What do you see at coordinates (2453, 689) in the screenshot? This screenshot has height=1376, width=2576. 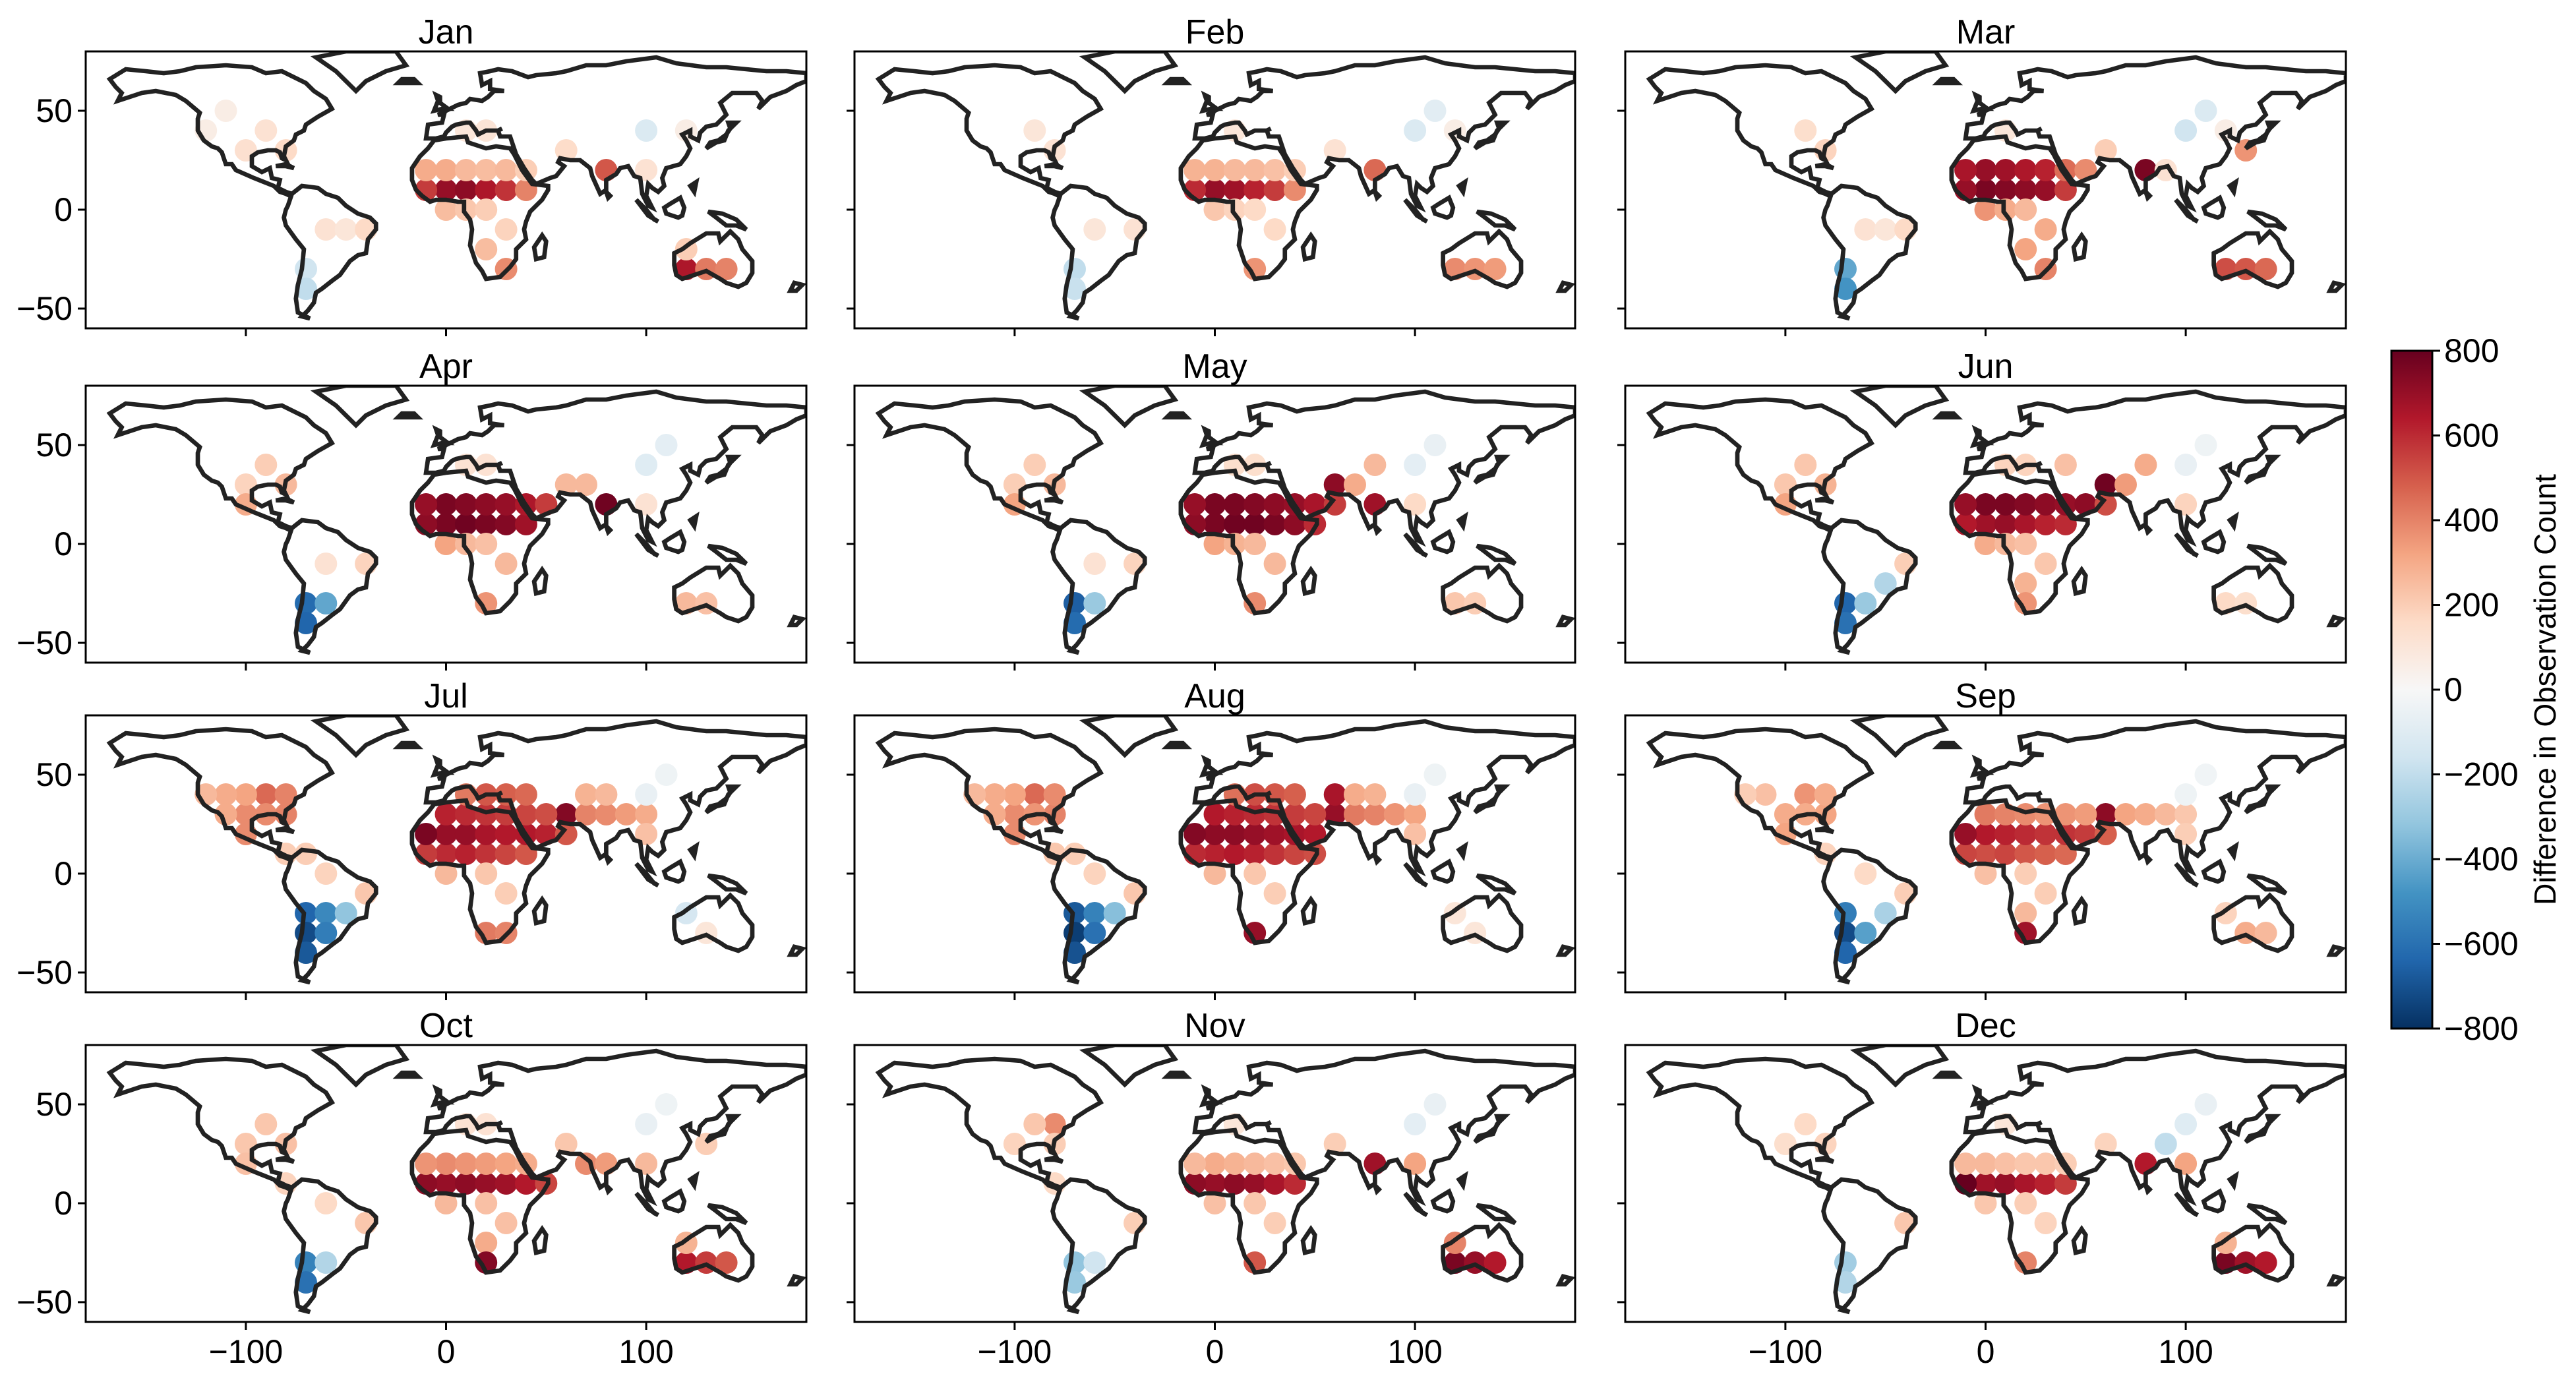 I see `colorbar-tick-label: 0` at bounding box center [2453, 689].